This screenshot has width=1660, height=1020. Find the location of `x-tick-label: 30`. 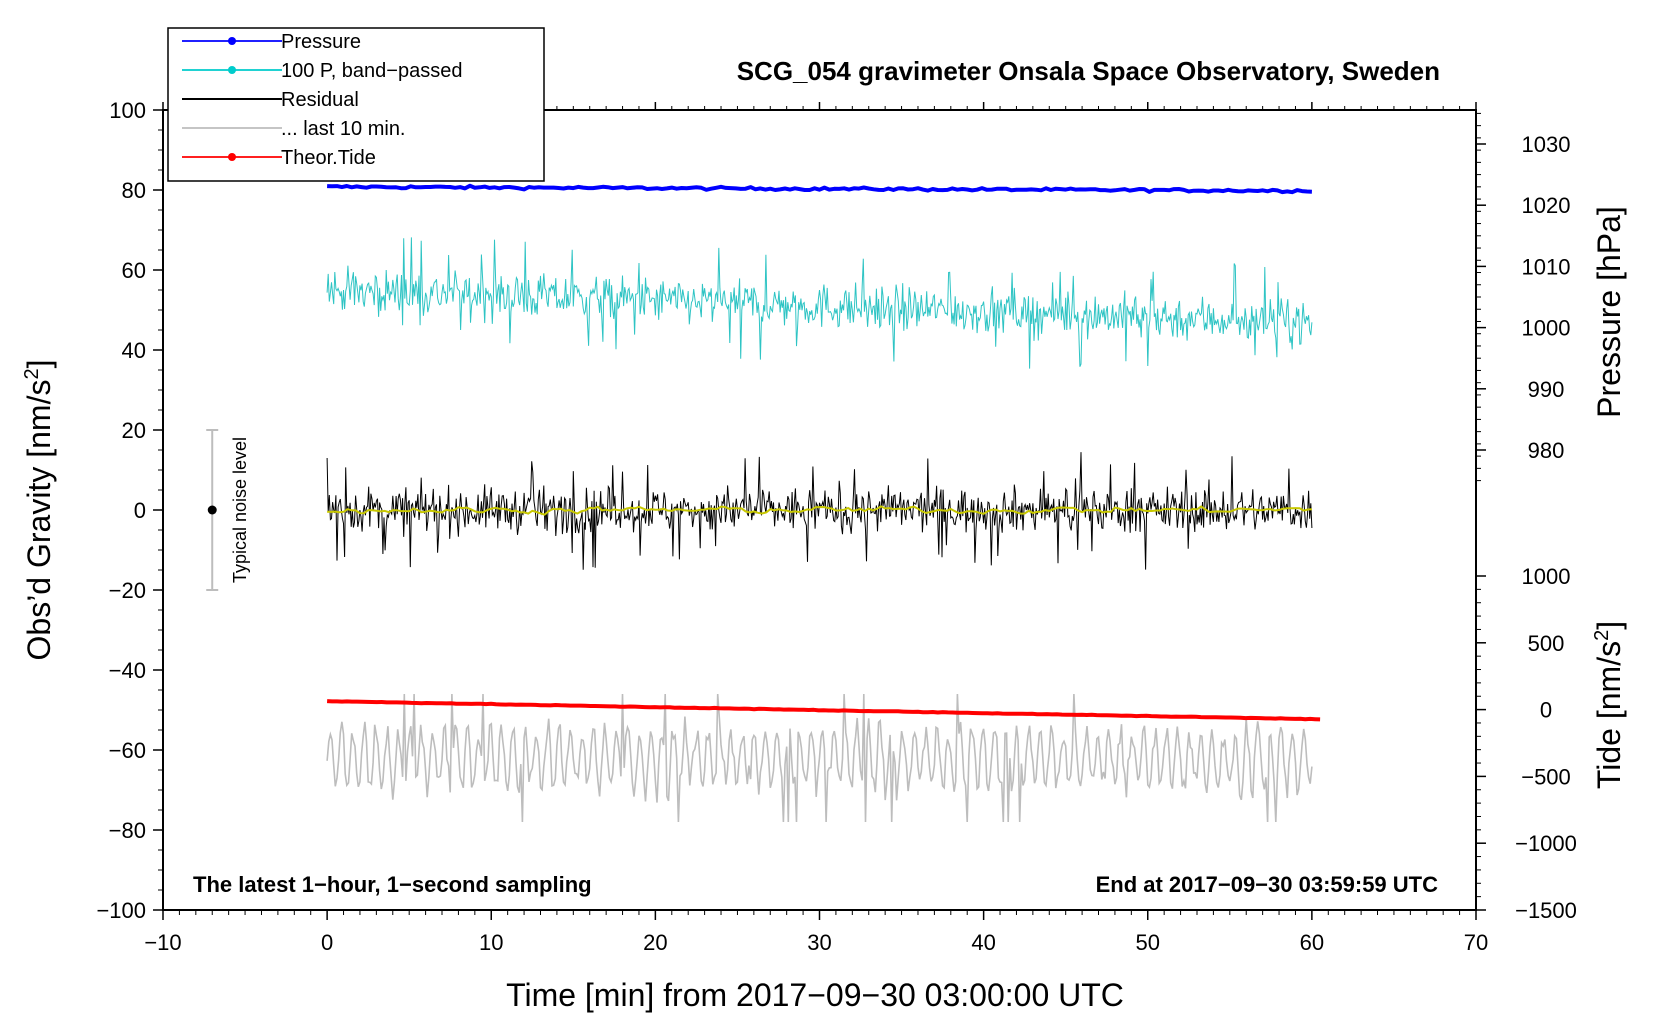

x-tick-label: 30 is located at coordinates (819, 942).